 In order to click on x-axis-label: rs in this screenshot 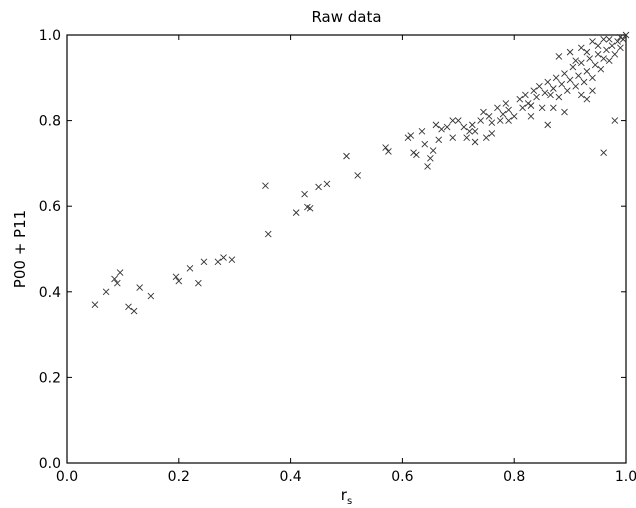, I will do `click(346, 496)`.